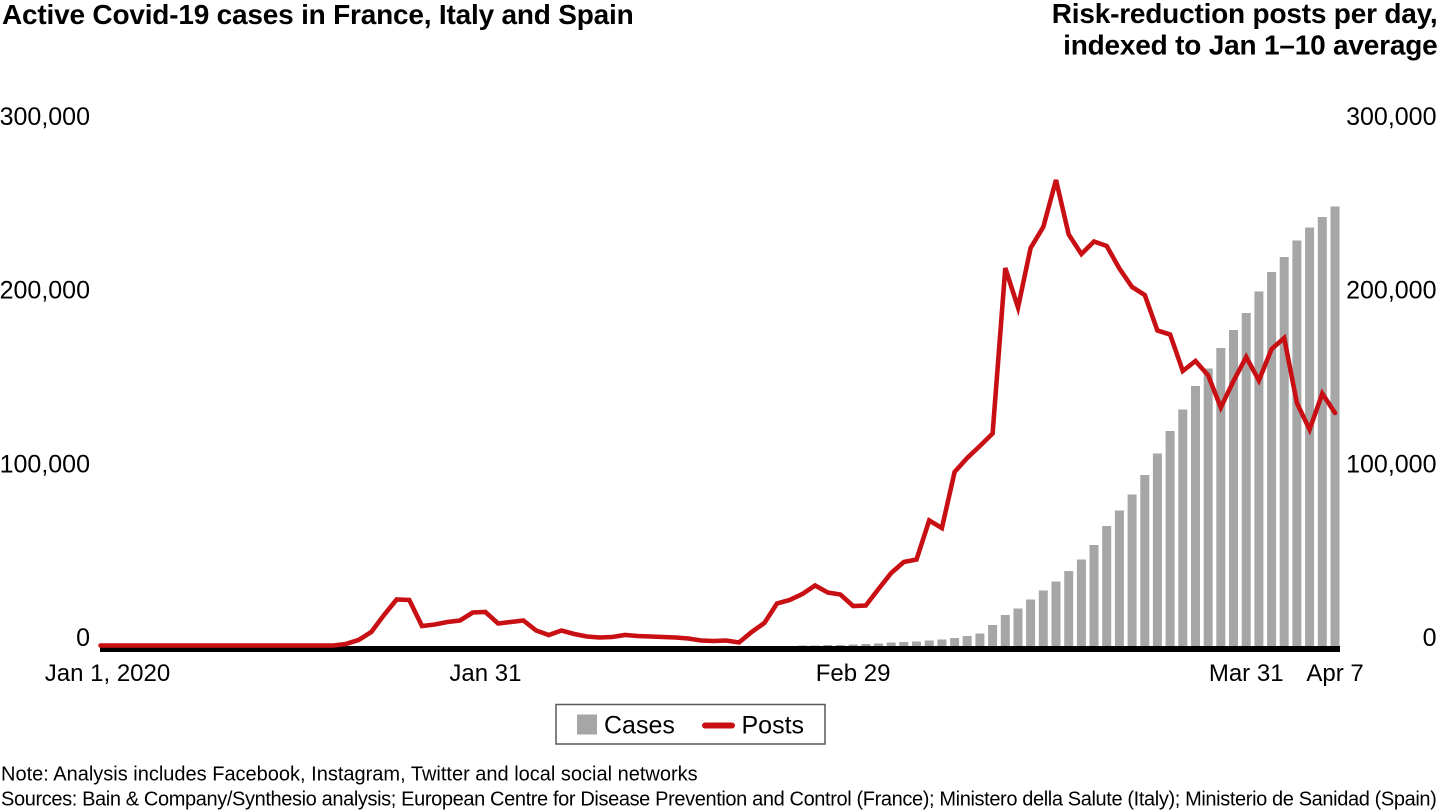 This screenshot has height=810, width=1440. Describe the element at coordinates (107, 673) in the screenshot. I see `svg-text: Jan 1, 2020` at that location.